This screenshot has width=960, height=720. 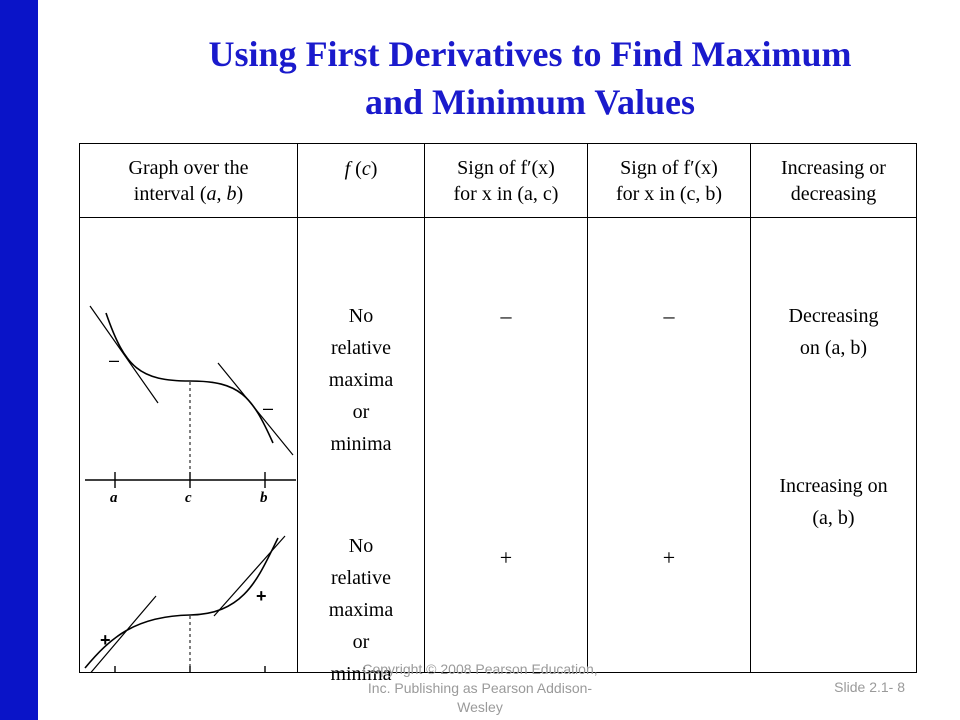 What do you see at coordinates (361, 412) in the screenshot?
I see `fc-row1-line4: or` at bounding box center [361, 412].